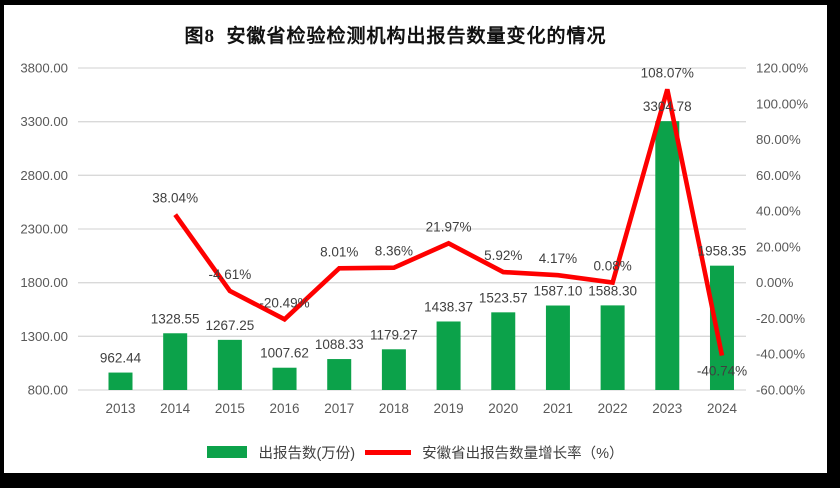 This screenshot has height=488, width=840. What do you see at coordinates (44, 175) in the screenshot?
I see `left-axis-tick: 2800.00` at bounding box center [44, 175].